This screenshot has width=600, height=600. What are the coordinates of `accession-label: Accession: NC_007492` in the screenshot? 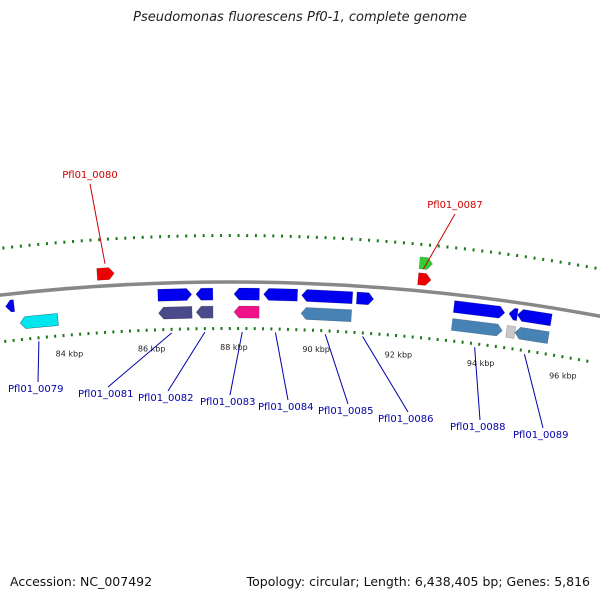 It's located at (81, 581).